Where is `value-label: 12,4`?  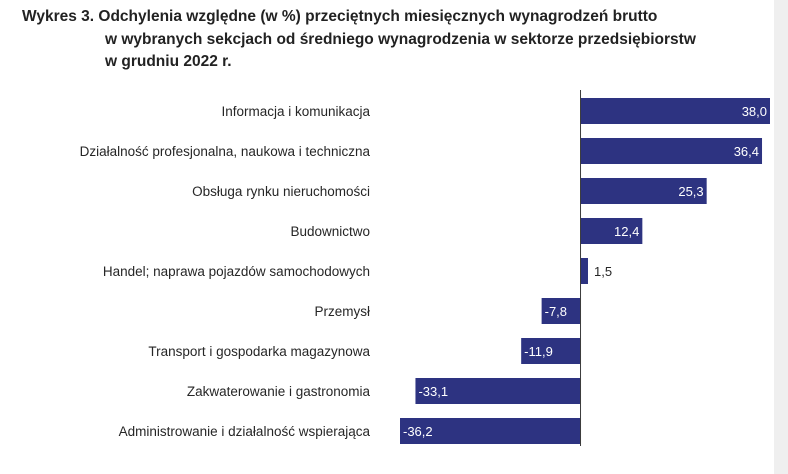
value-label: 12,4 is located at coordinates (626, 231).